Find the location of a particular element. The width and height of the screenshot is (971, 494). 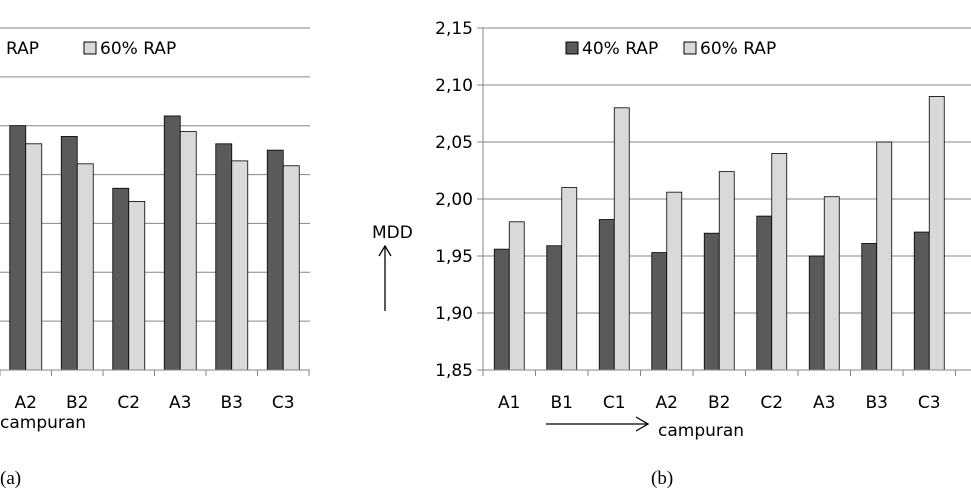

panel-a-legend: RAP 60% RAP is located at coordinates (91, 49).